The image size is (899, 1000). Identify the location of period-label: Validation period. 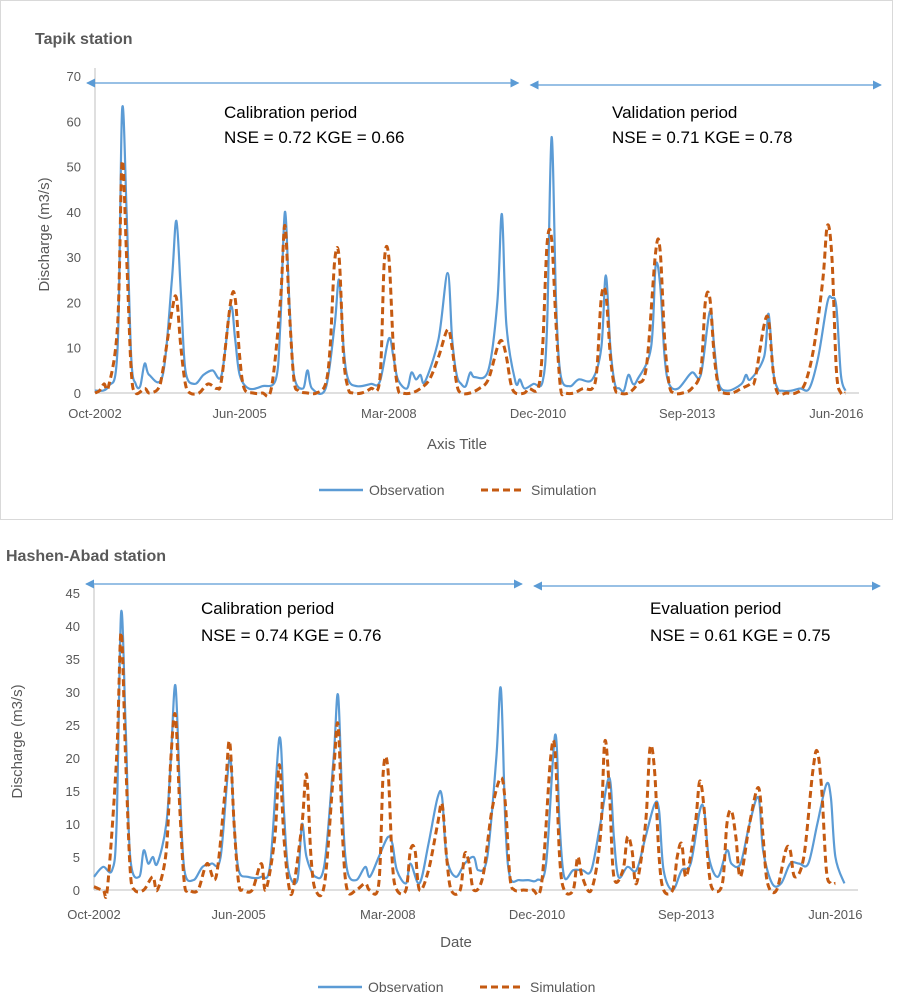
(674, 112).